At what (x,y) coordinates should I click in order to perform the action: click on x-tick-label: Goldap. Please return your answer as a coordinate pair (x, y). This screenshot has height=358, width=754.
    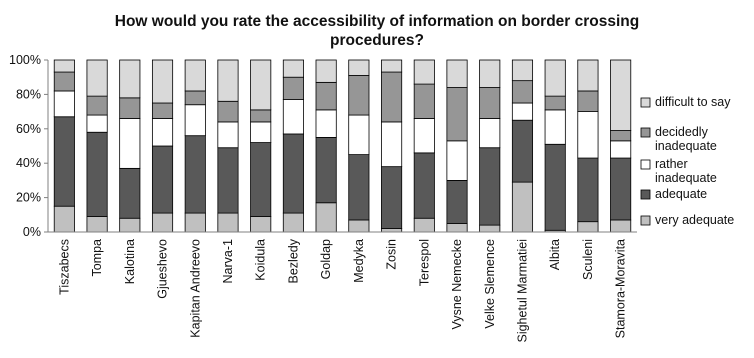
    Looking at the image, I should click on (326, 259).